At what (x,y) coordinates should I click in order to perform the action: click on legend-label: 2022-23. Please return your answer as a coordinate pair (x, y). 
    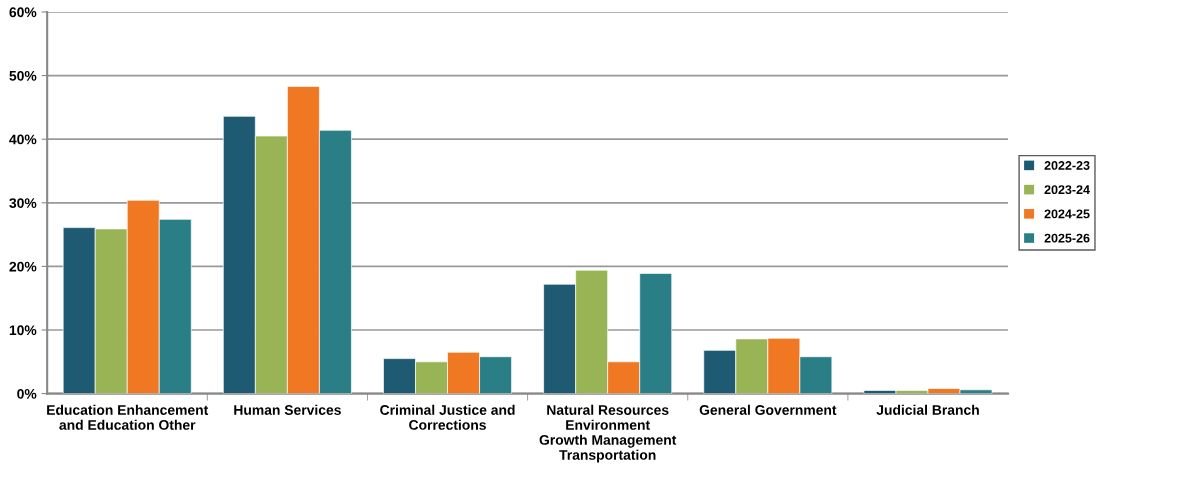
    Looking at the image, I should click on (1067, 165).